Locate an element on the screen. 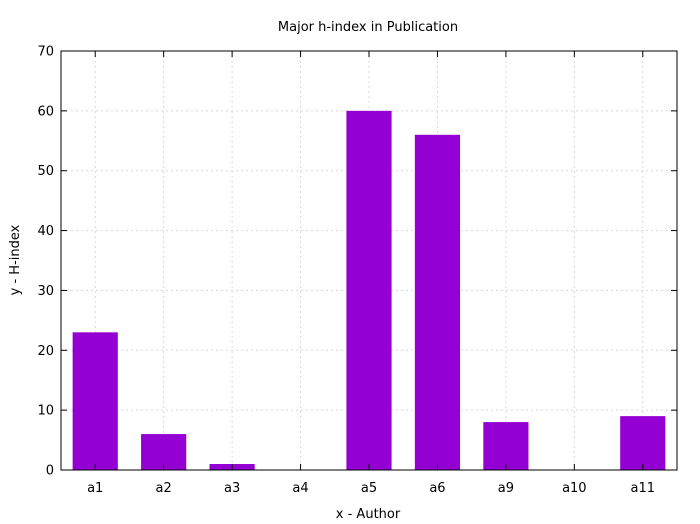  x-tick-label: a1 is located at coordinates (95, 488).